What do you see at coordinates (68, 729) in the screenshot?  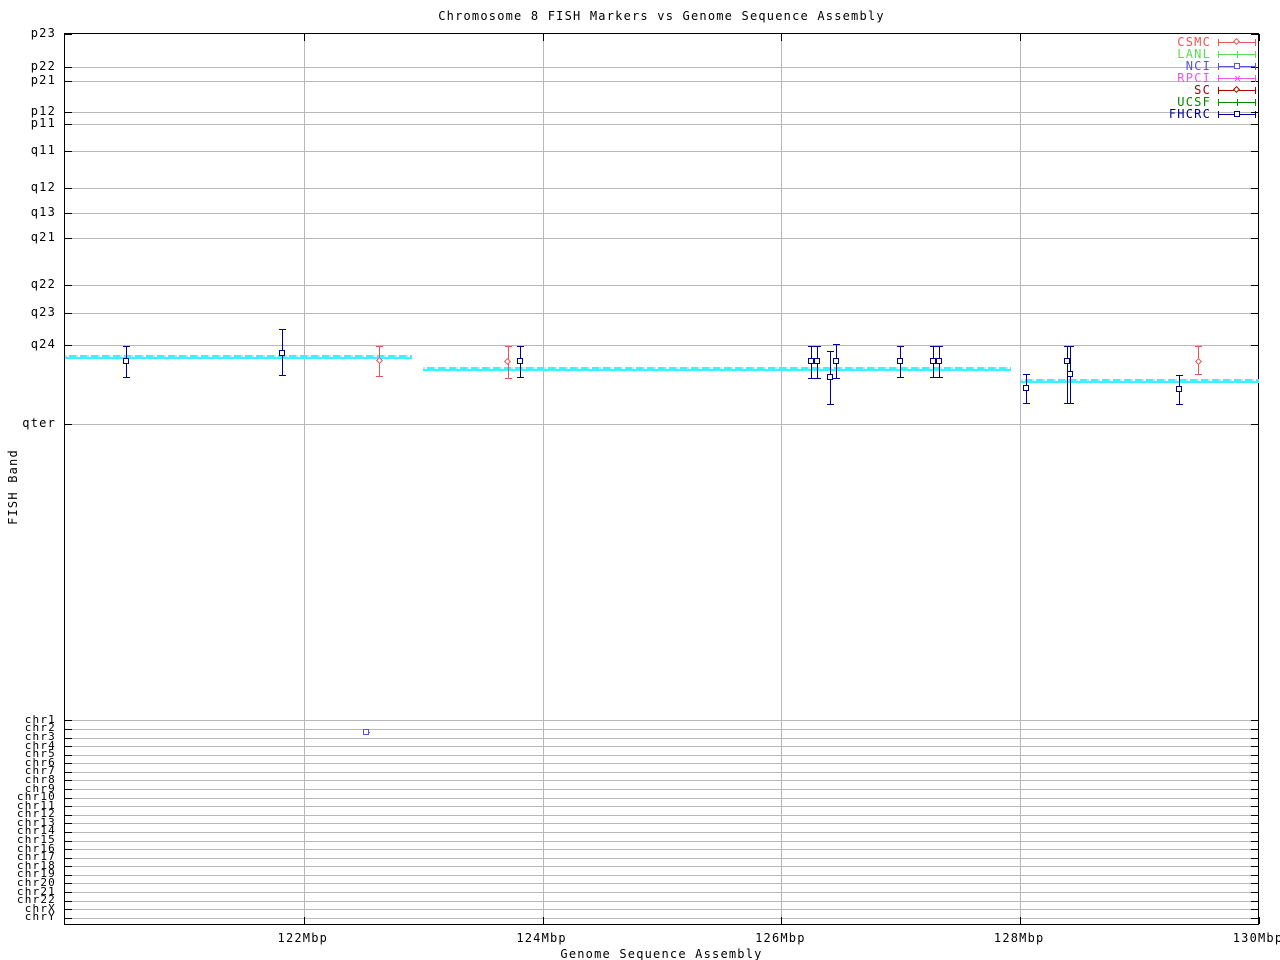 I see `tick-left-chr2` at bounding box center [68, 729].